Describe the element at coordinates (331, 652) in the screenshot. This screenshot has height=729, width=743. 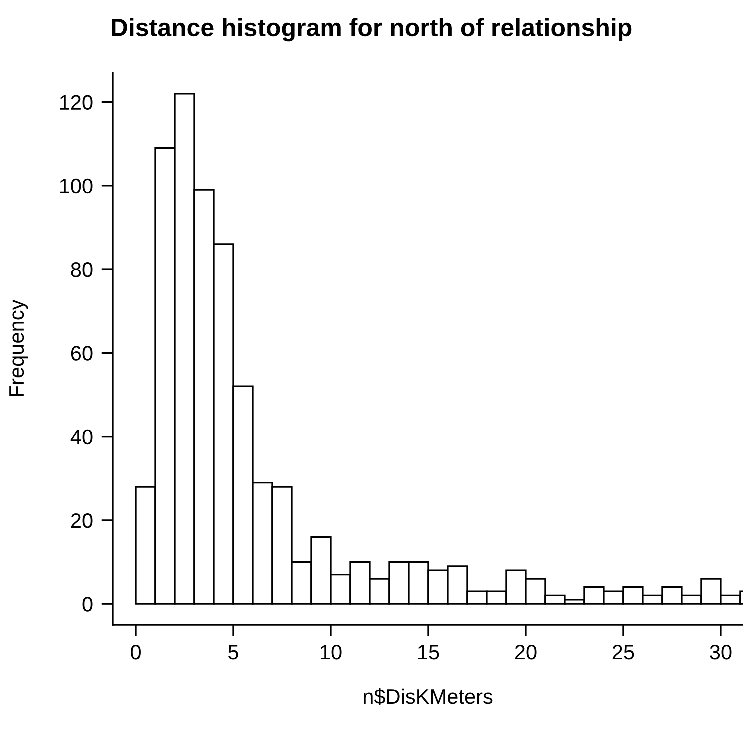
I see `x-tick-label: 10` at that location.